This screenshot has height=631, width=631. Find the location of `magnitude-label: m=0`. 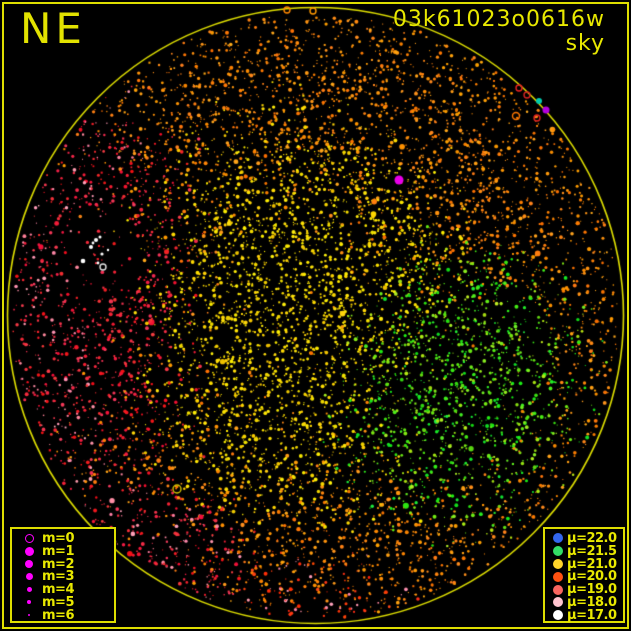

magnitude-label: m=0 is located at coordinates (58, 538).